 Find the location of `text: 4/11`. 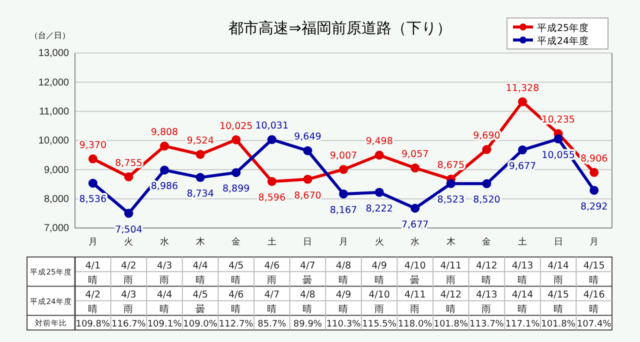

text: 4/11 is located at coordinates (451, 266).